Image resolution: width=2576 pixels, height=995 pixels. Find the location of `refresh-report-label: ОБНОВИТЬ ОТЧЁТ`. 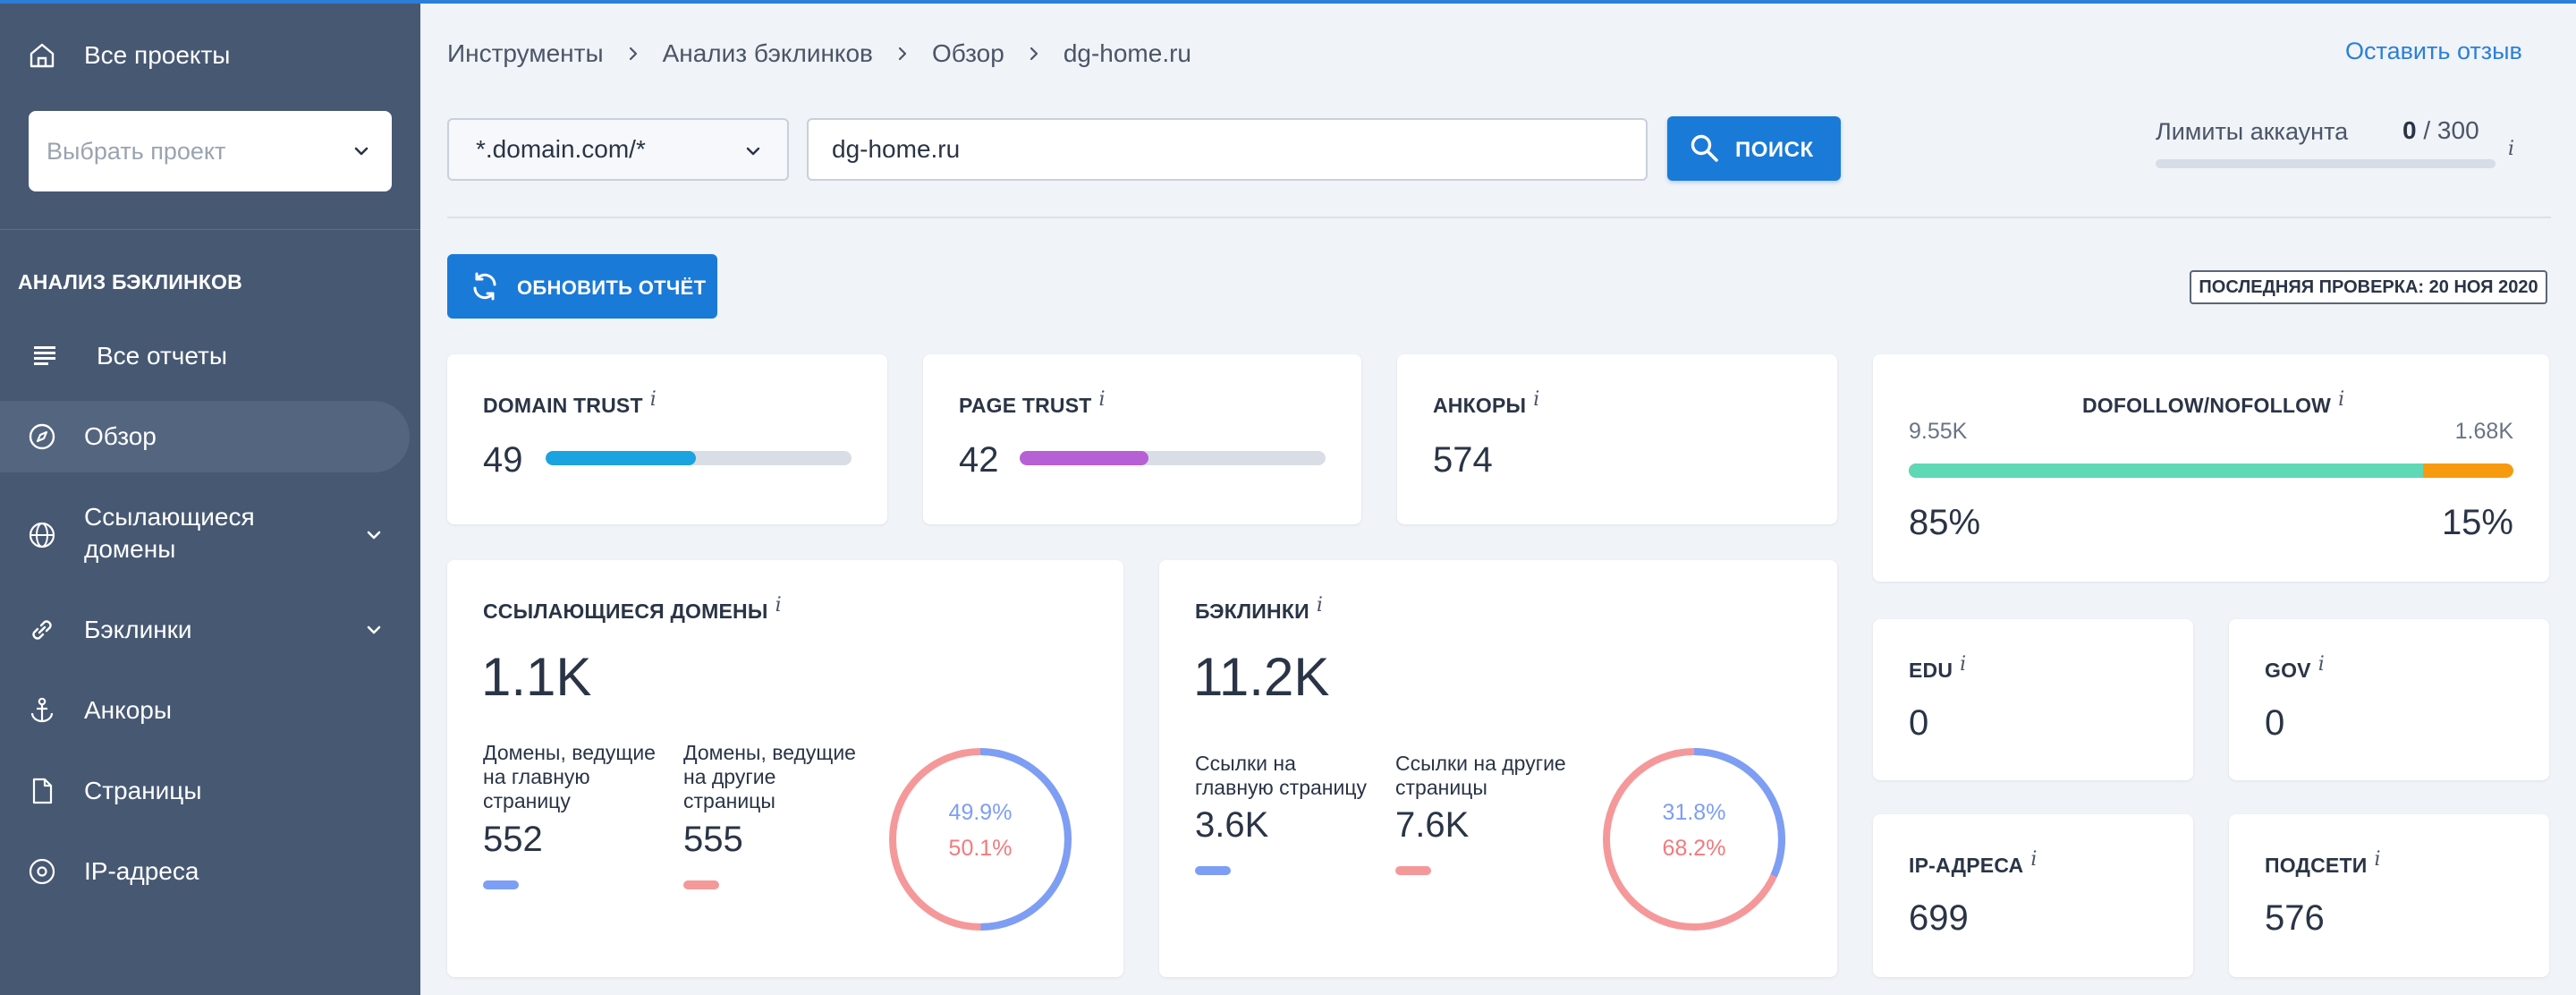

refresh-report-label: ОБНОВИТЬ ОТЧЁТ is located at coordinates (612, 287).